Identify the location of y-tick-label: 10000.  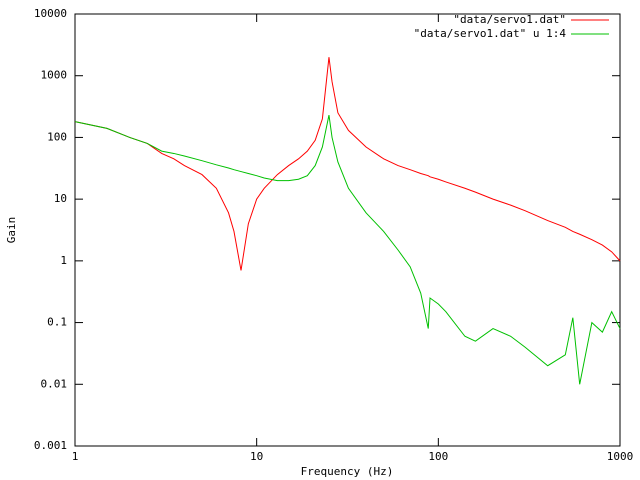
(50, 13).